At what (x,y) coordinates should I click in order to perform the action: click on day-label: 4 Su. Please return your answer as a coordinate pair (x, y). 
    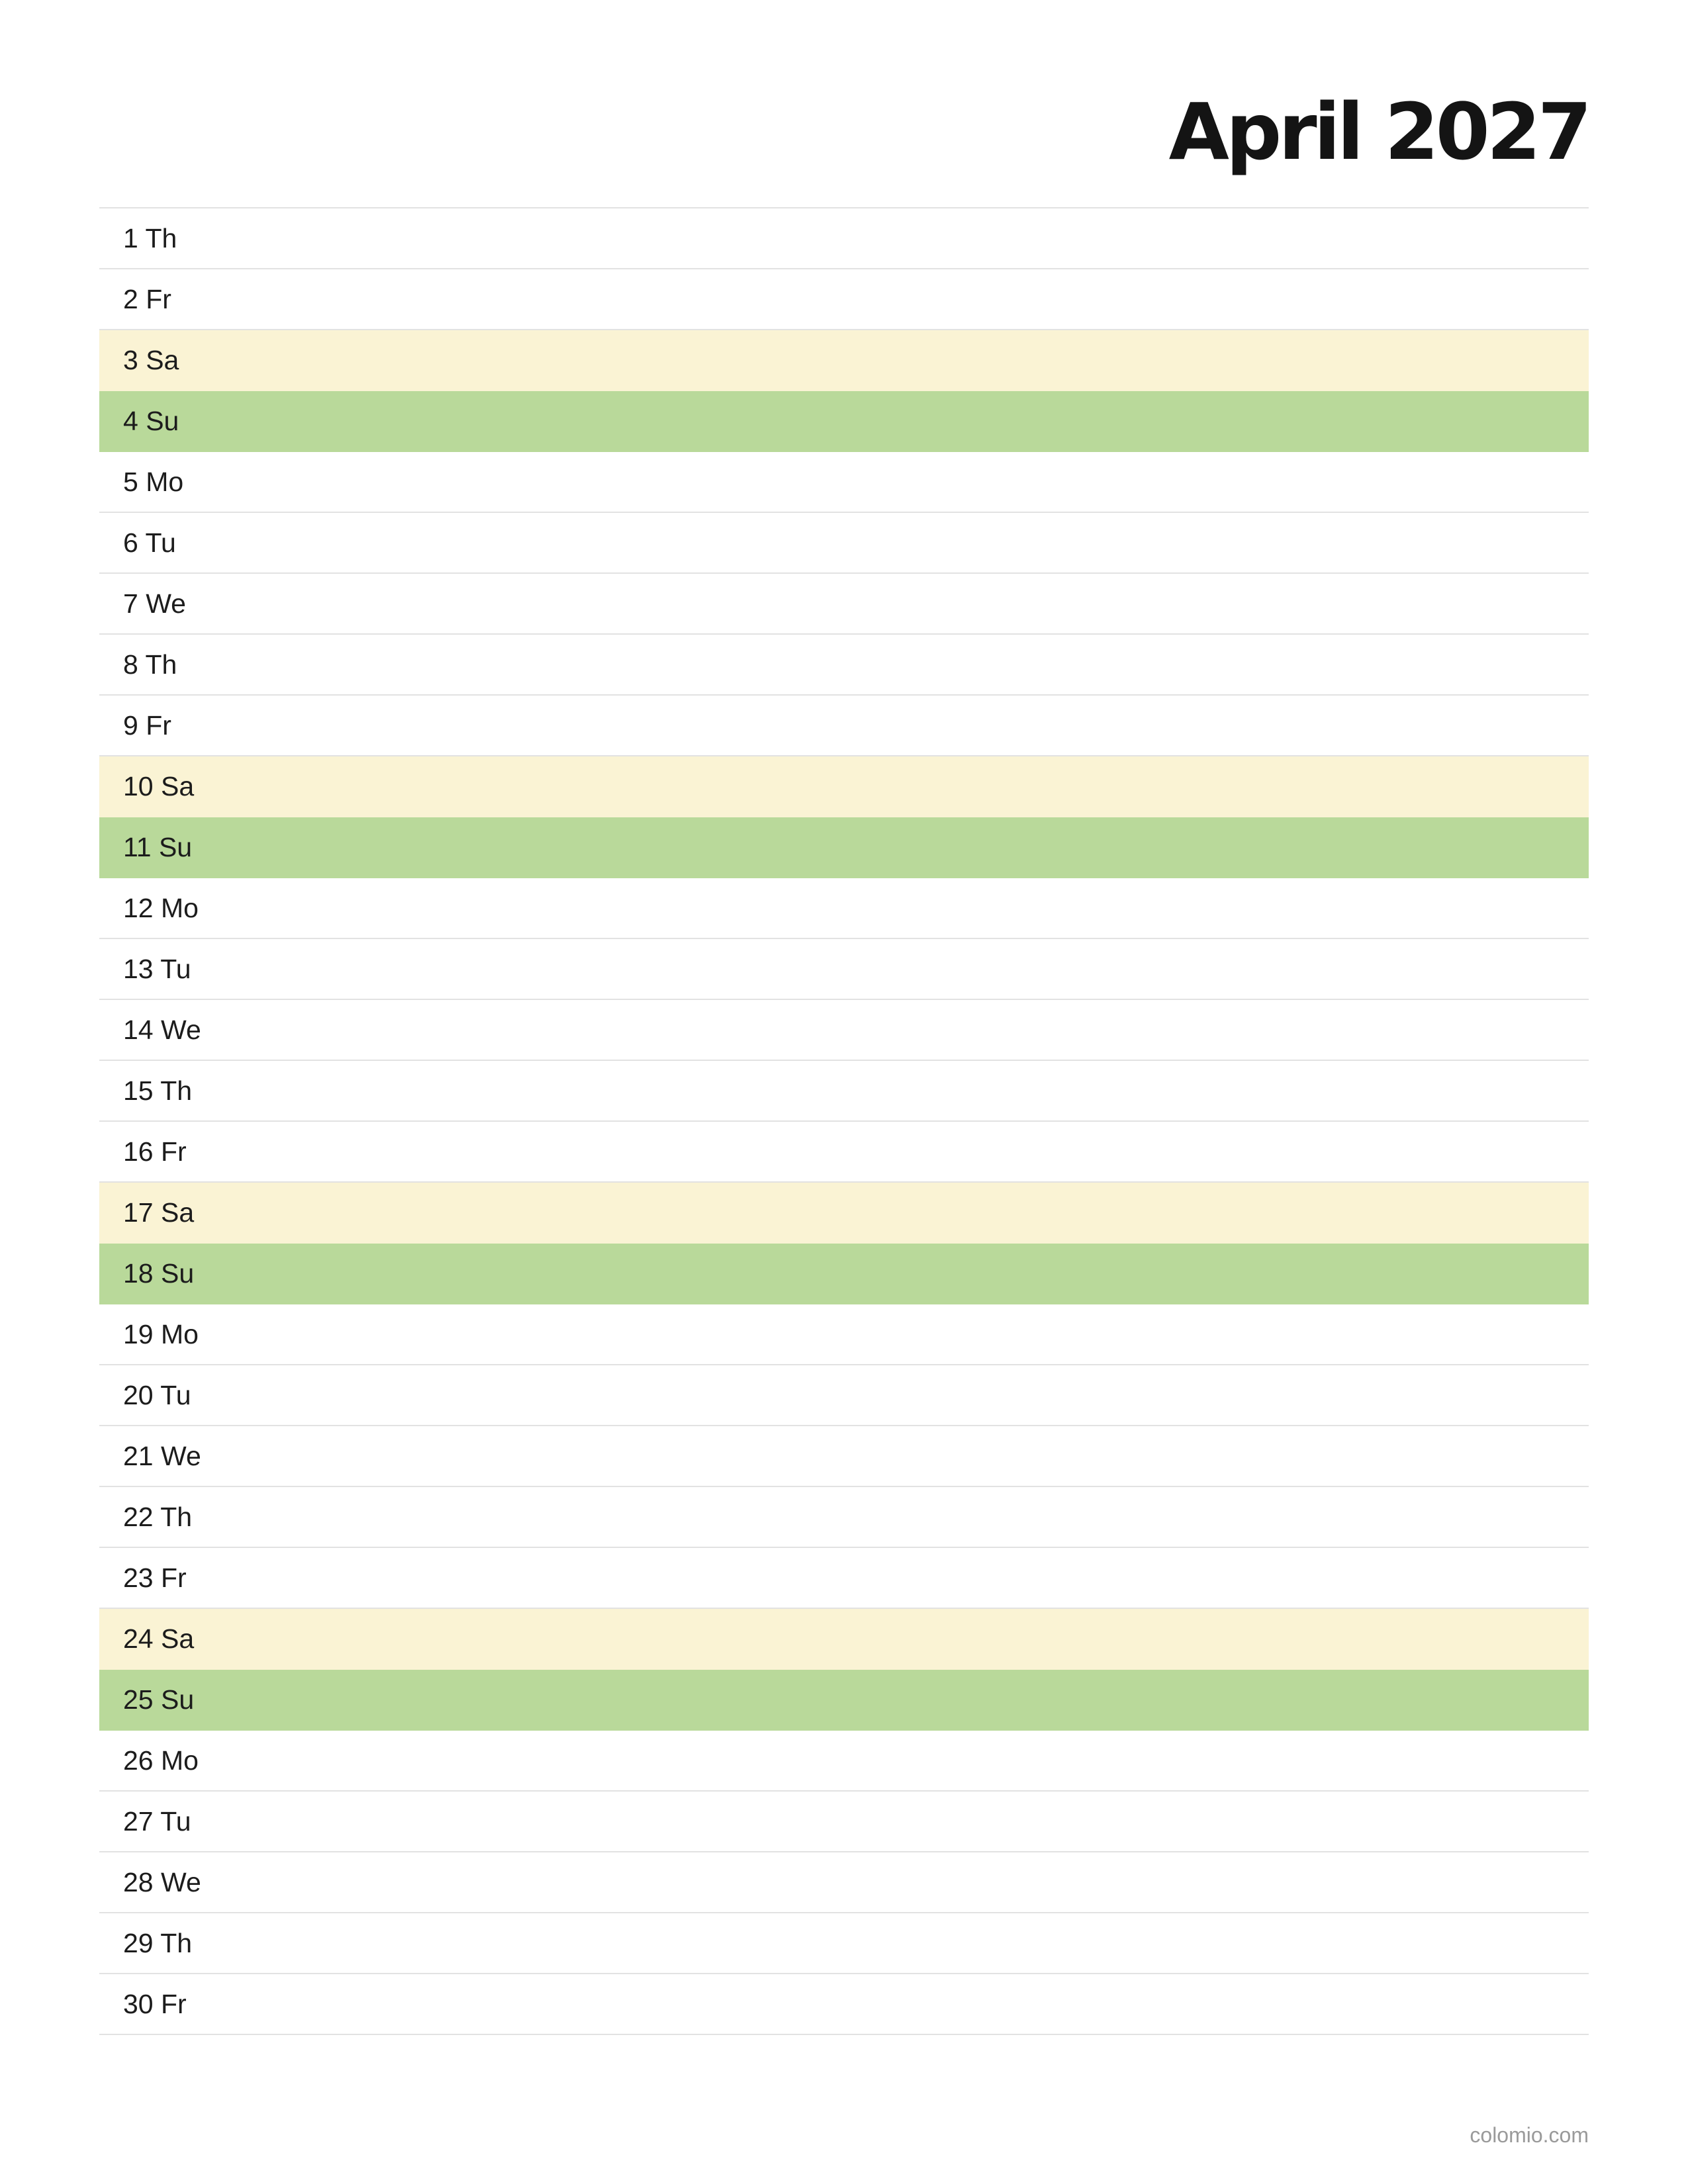
    Looking at the image, I should click on (151, 420).